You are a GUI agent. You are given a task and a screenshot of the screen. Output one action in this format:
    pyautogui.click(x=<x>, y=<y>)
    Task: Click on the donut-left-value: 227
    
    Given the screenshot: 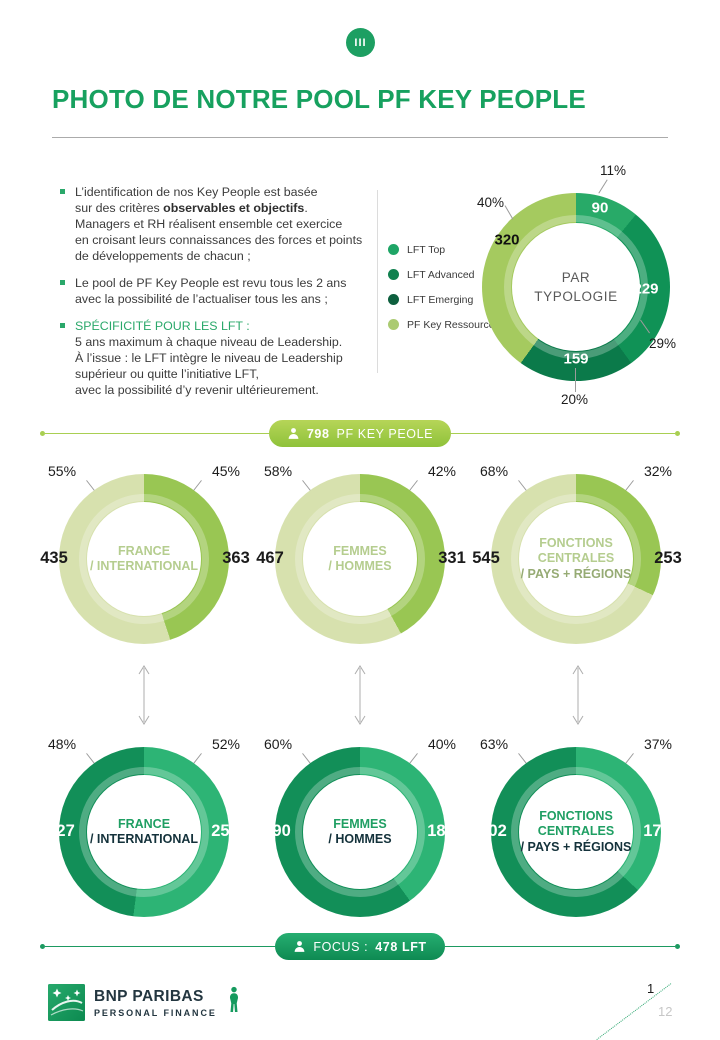 What is the action you would take?
    pyautogui.click(x=61, y=831)
    